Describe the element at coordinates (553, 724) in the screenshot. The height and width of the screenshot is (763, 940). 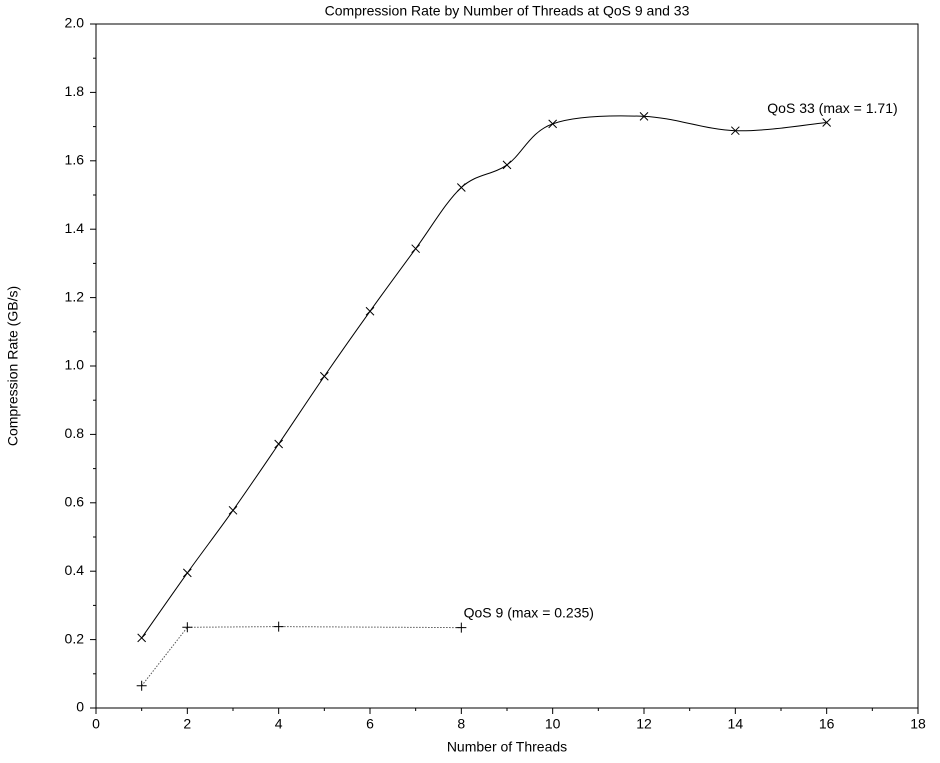
I see `x-tick-label: 10` at that location.